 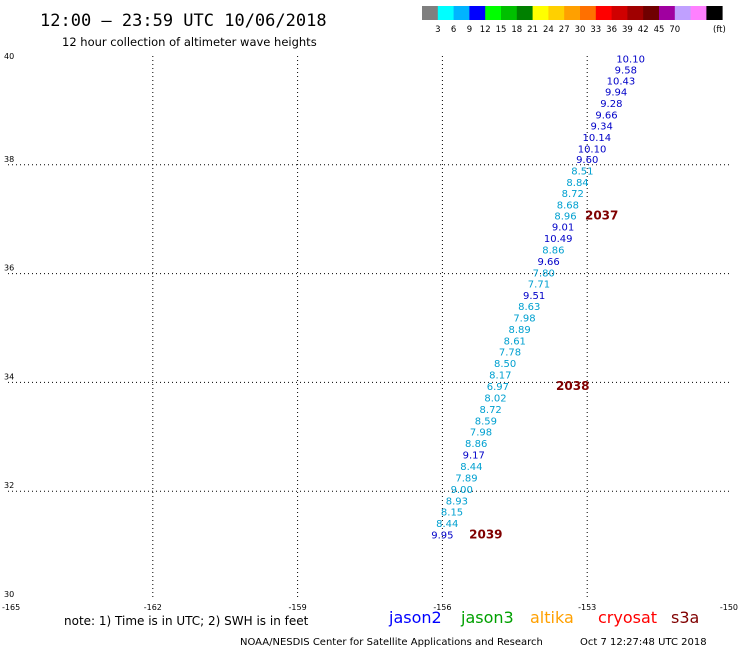 I want to click on pass-number-label: 2039, so click(x=485, y=535).